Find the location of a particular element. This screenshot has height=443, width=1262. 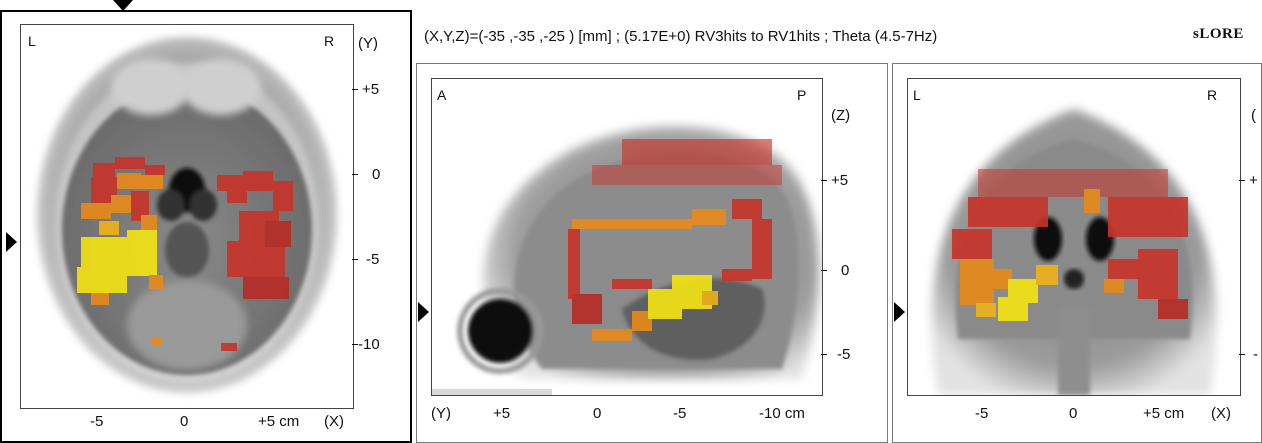

sagittal-activation-map is located at coordinates (675, 240).